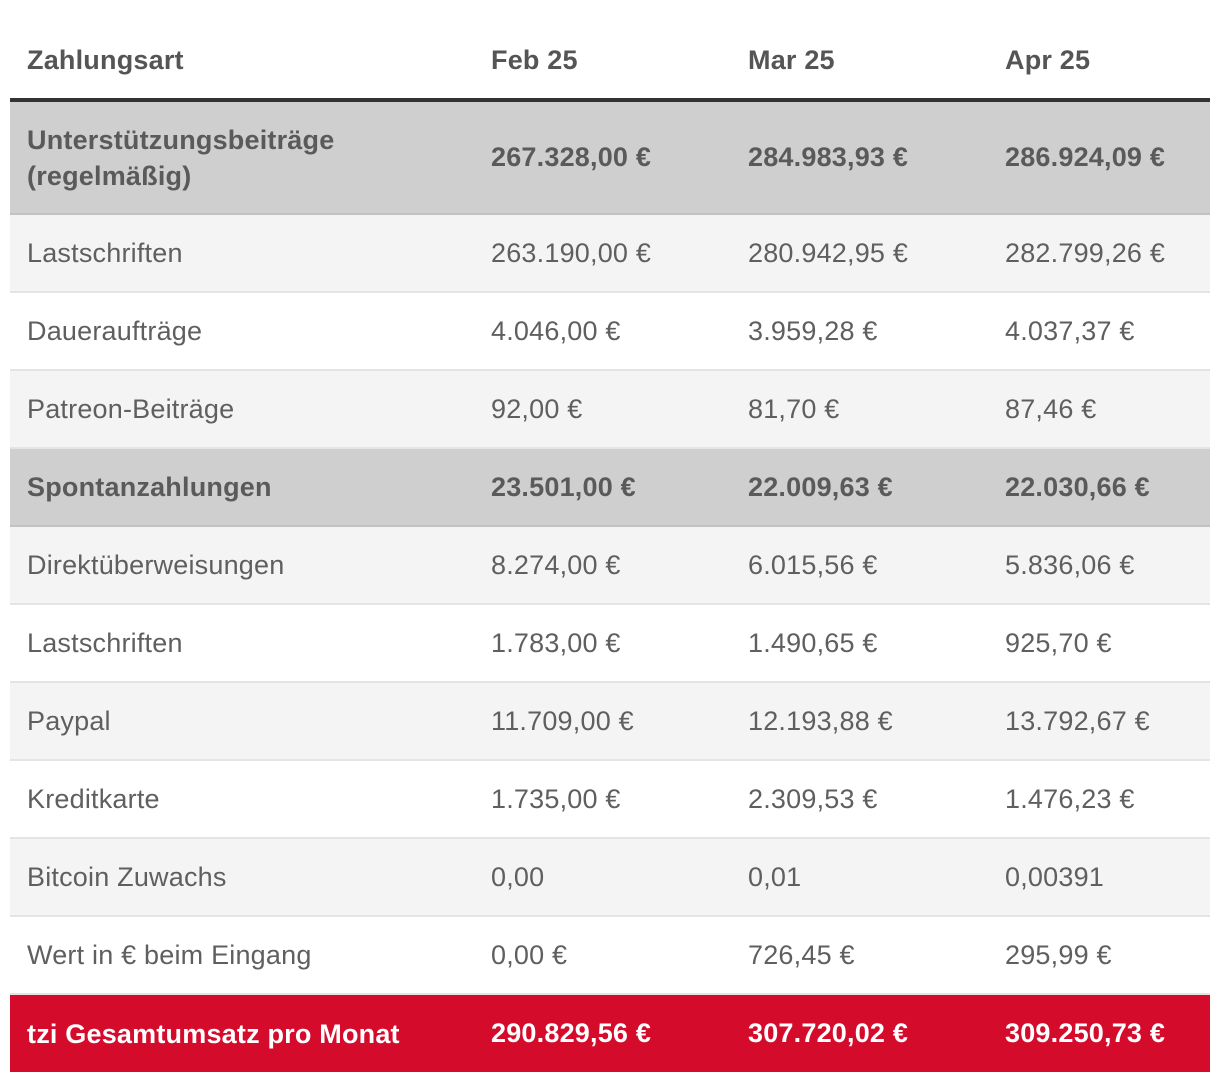 The image size is (1220, 1084). Describe the element at coordinates (242, 157) in the screenshot. I see `row-label: Unterstützungsbeiträge (regelmäßig)` at that location.